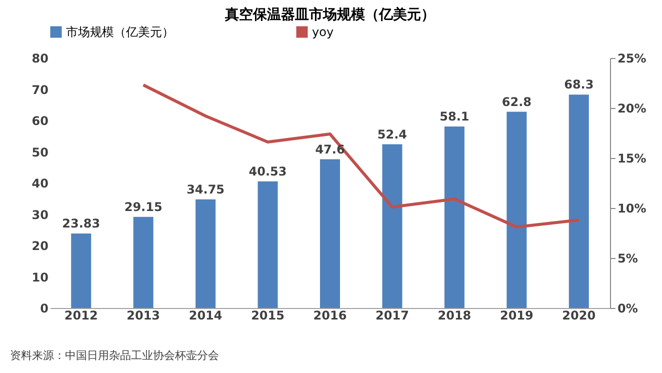  I want to click on x-tick-label: 2014, so click(205, 315).